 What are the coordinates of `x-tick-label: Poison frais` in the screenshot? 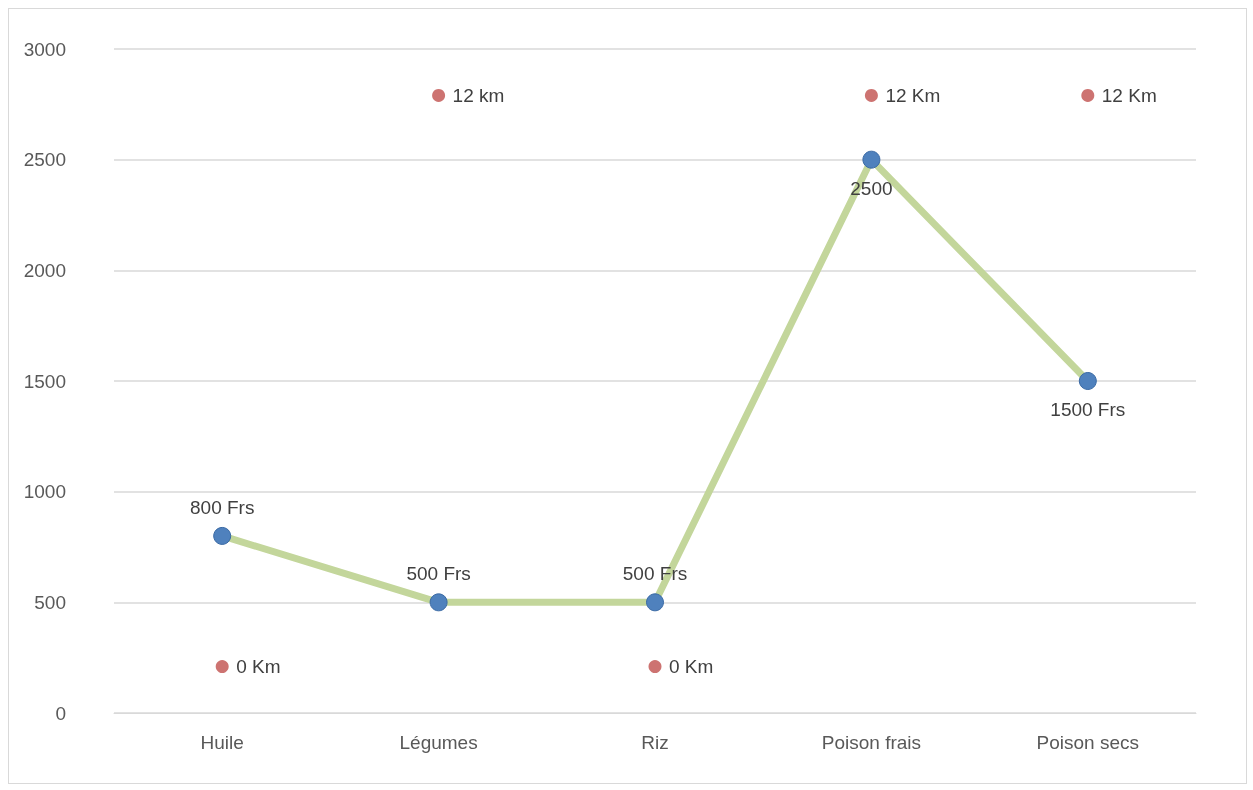 It's located at (871, 742).